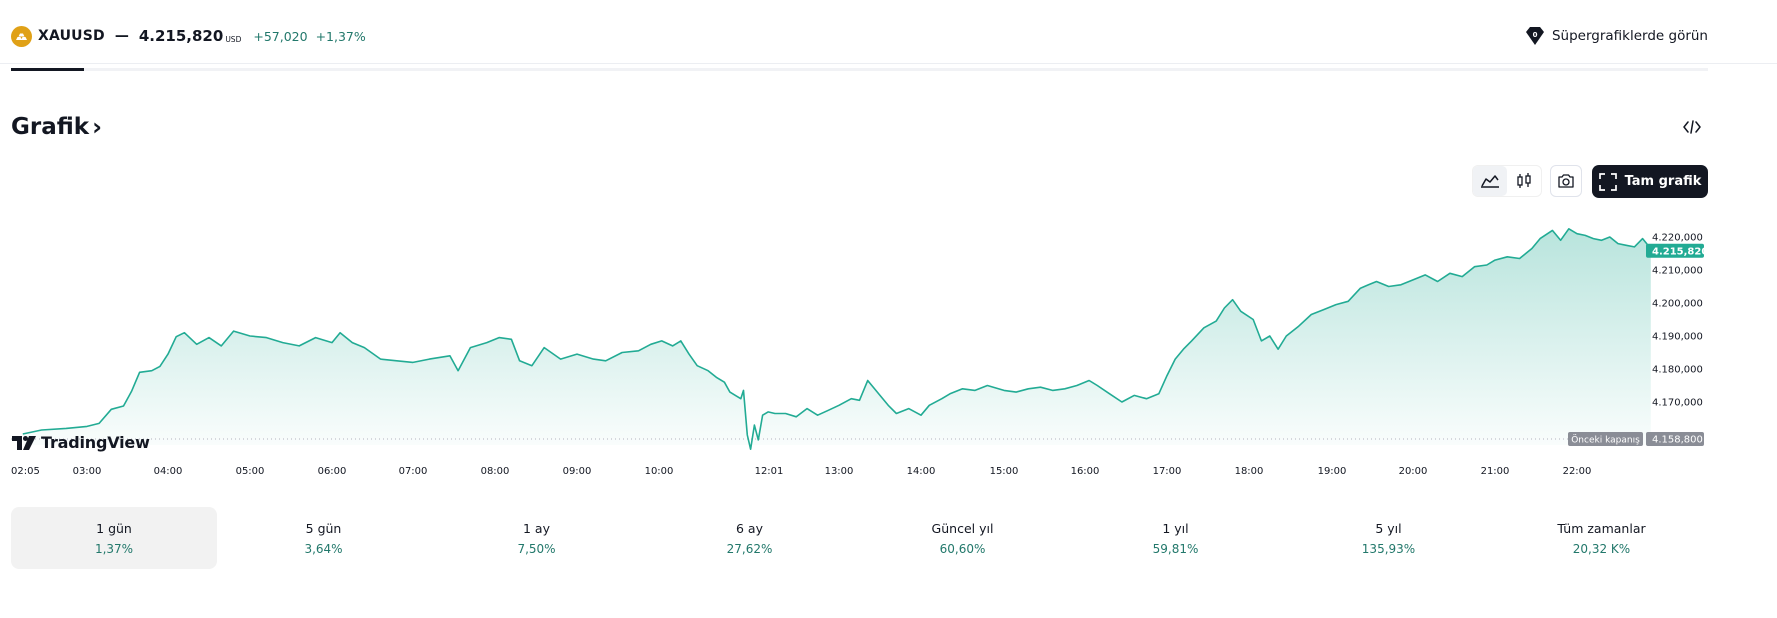  What do you see at coordinates (1388, 548) in the screenshot?
I see `period-change: 135,93%` at bounding box center [1388, 548].